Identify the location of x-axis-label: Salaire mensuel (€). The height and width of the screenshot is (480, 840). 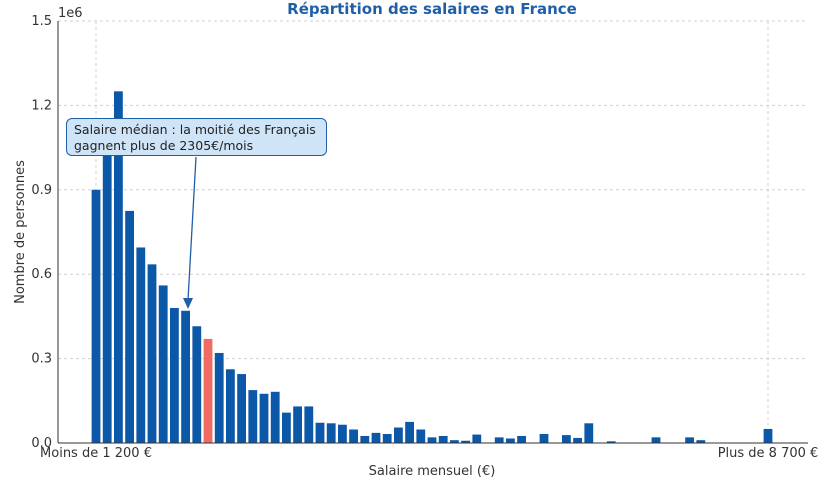
(432, 471).